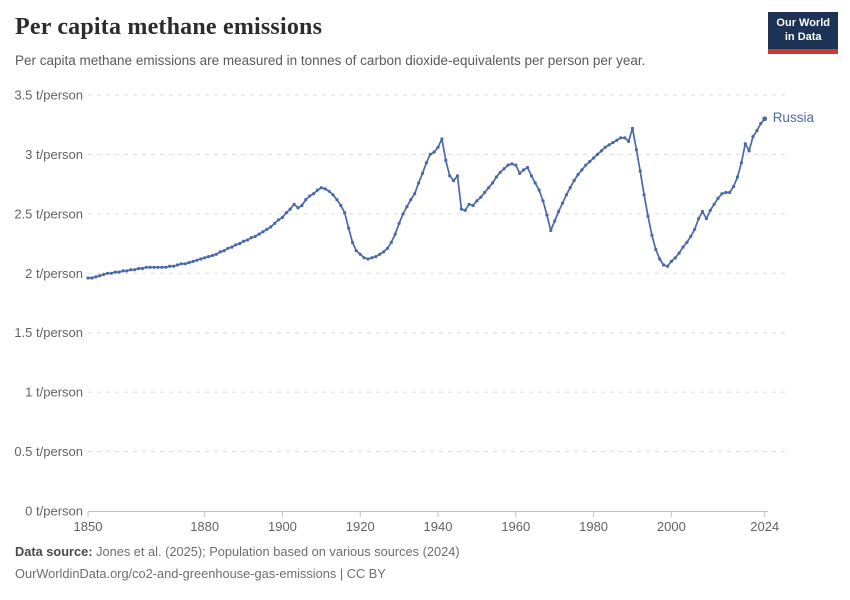  I want to click on y-tick-label: 3 t/person, so click(54, 154).